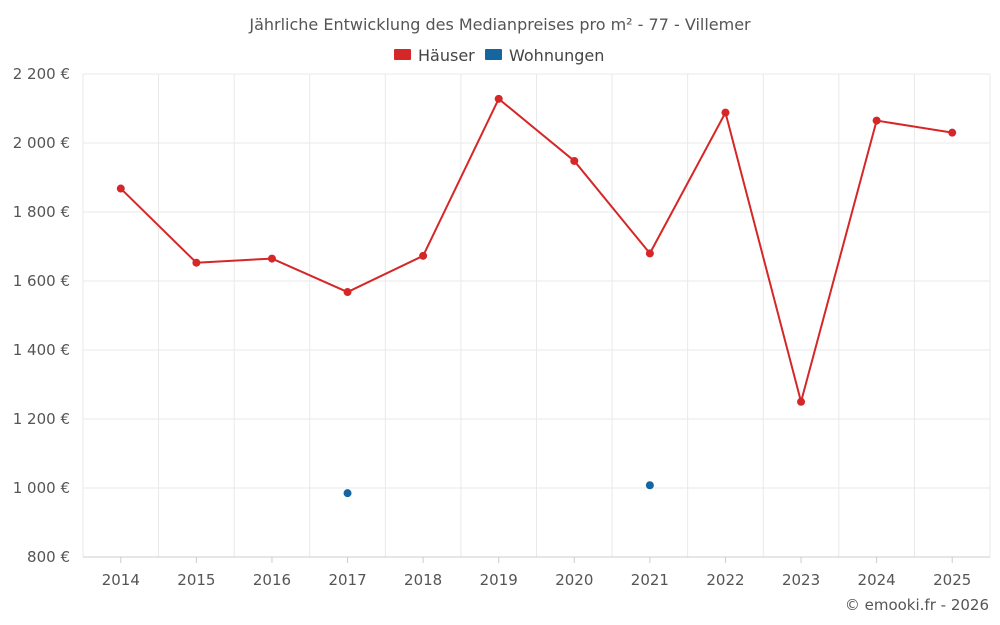 This screenshot has height=625, width=1000. Describe the element at coordinates (650, 580) in the screenshot. I see `x-tick-label: 2021` at that location.